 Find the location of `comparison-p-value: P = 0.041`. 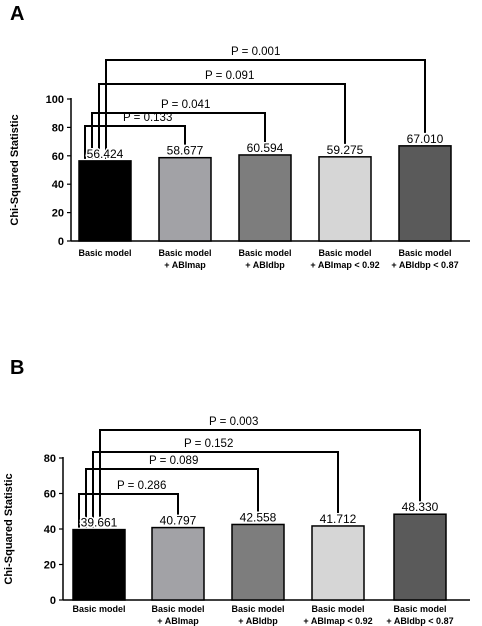

comparison-p-value: P = 0.041 is located at coordinates (185, 105).